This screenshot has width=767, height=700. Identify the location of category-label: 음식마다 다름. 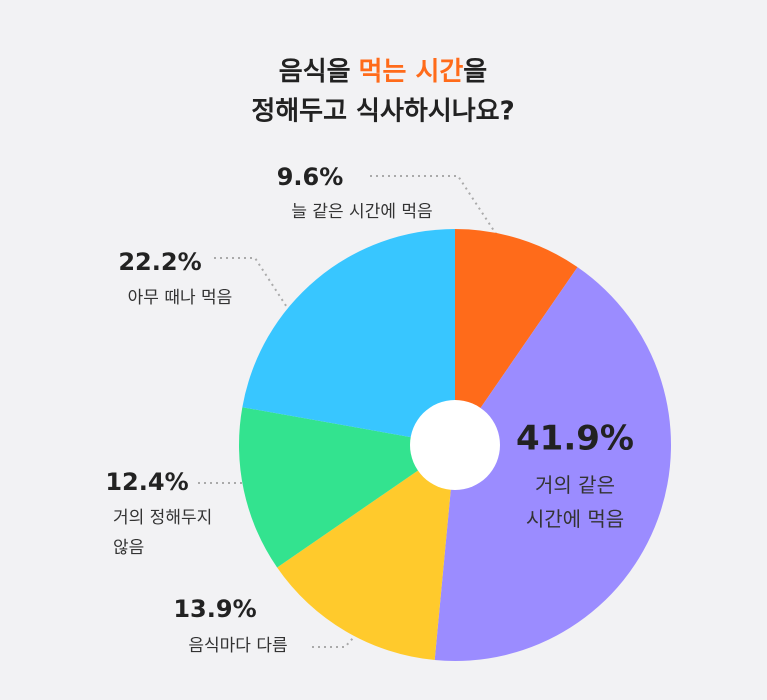
(237, 646).